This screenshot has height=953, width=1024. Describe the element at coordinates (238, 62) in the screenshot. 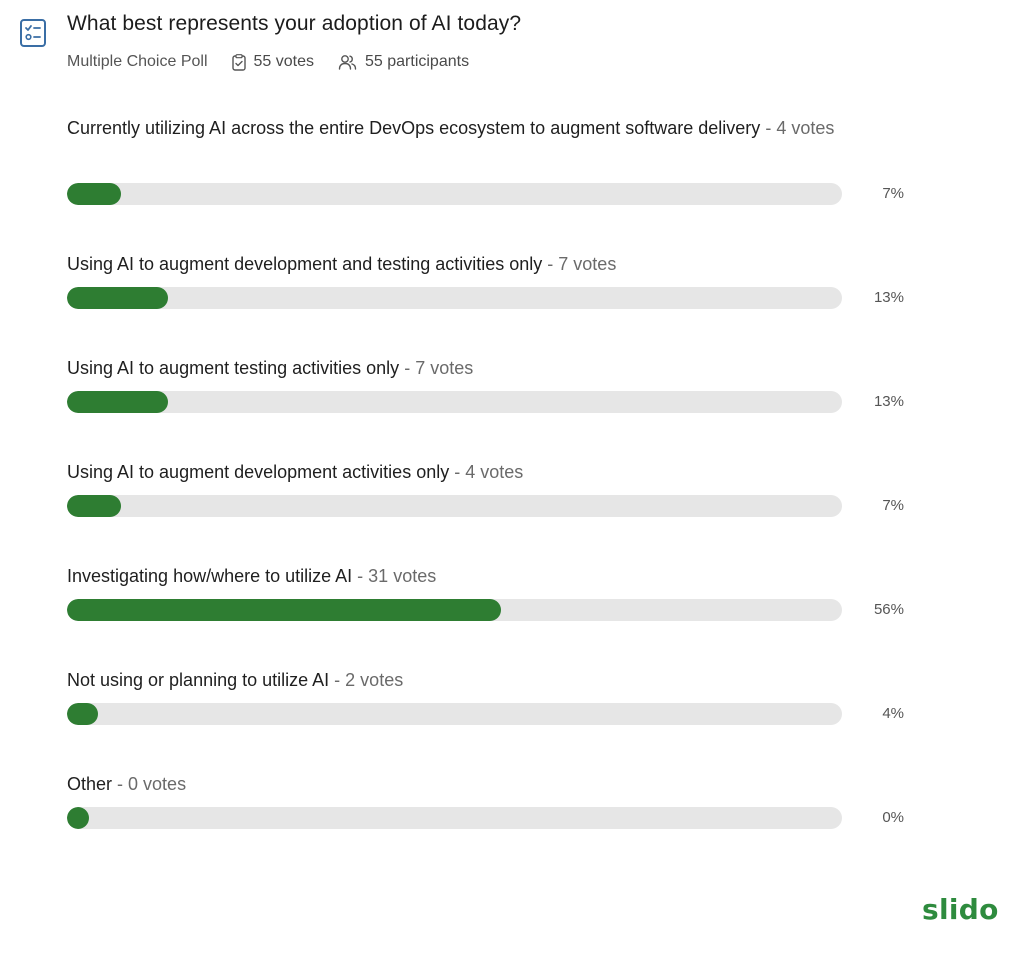

I see `ballot-icon` at that location.